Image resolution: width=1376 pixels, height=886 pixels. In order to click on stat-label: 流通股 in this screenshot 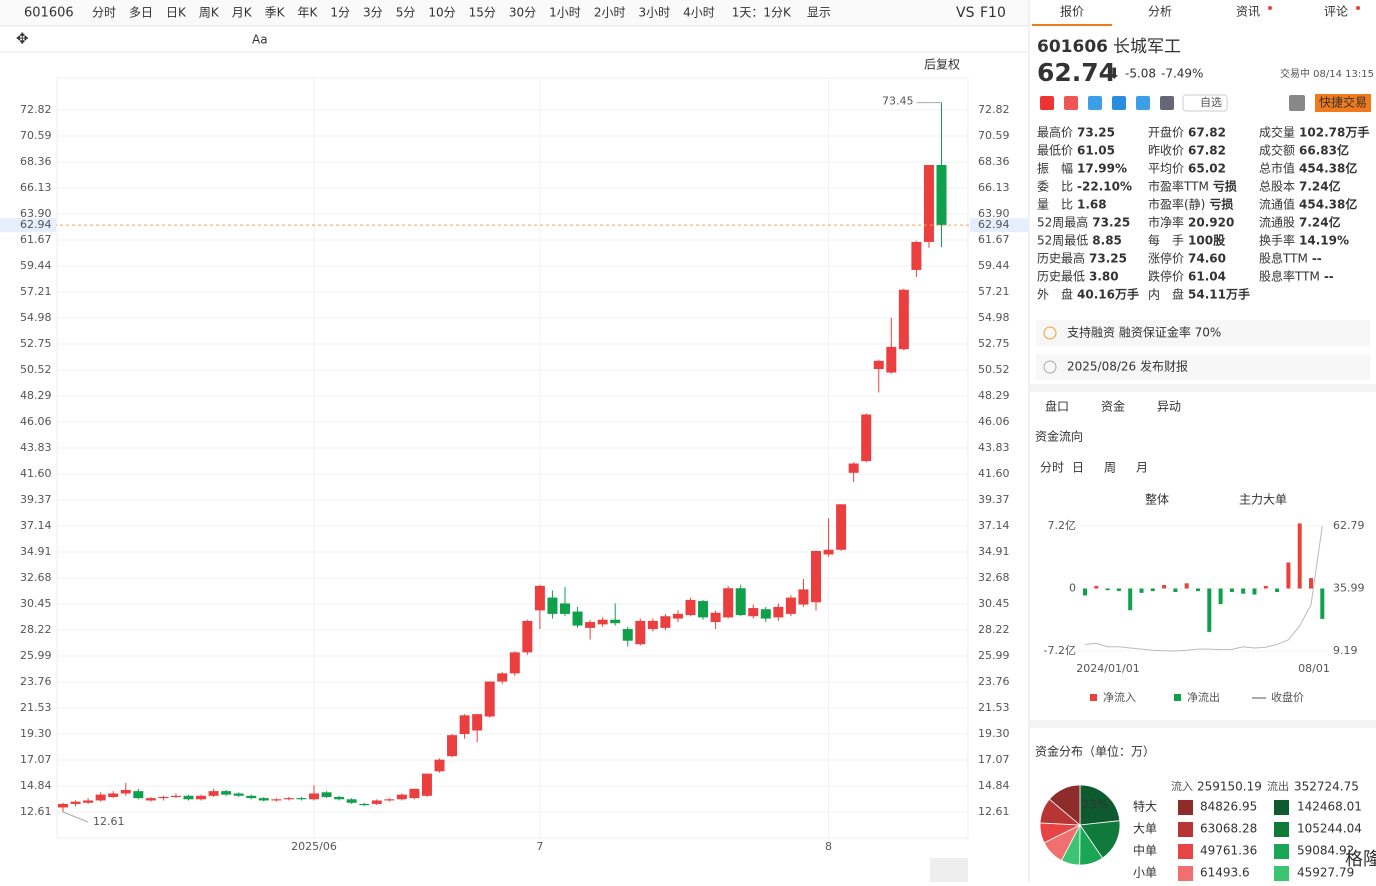, I will do `click(1277, 223)`.